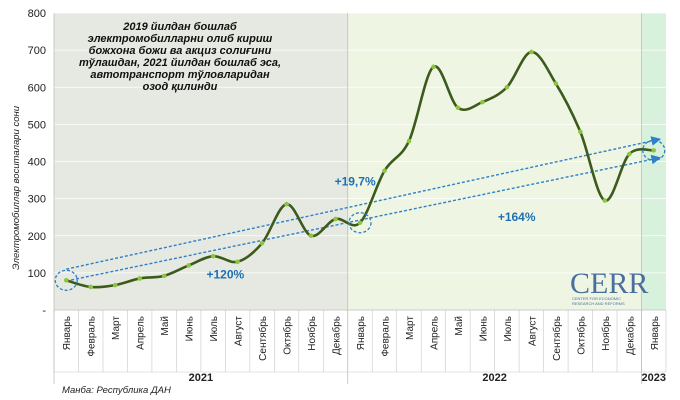  Describe the element at coordinates (201, 378) in the screenshot. I see `year-label-2021: 2021` at that location.